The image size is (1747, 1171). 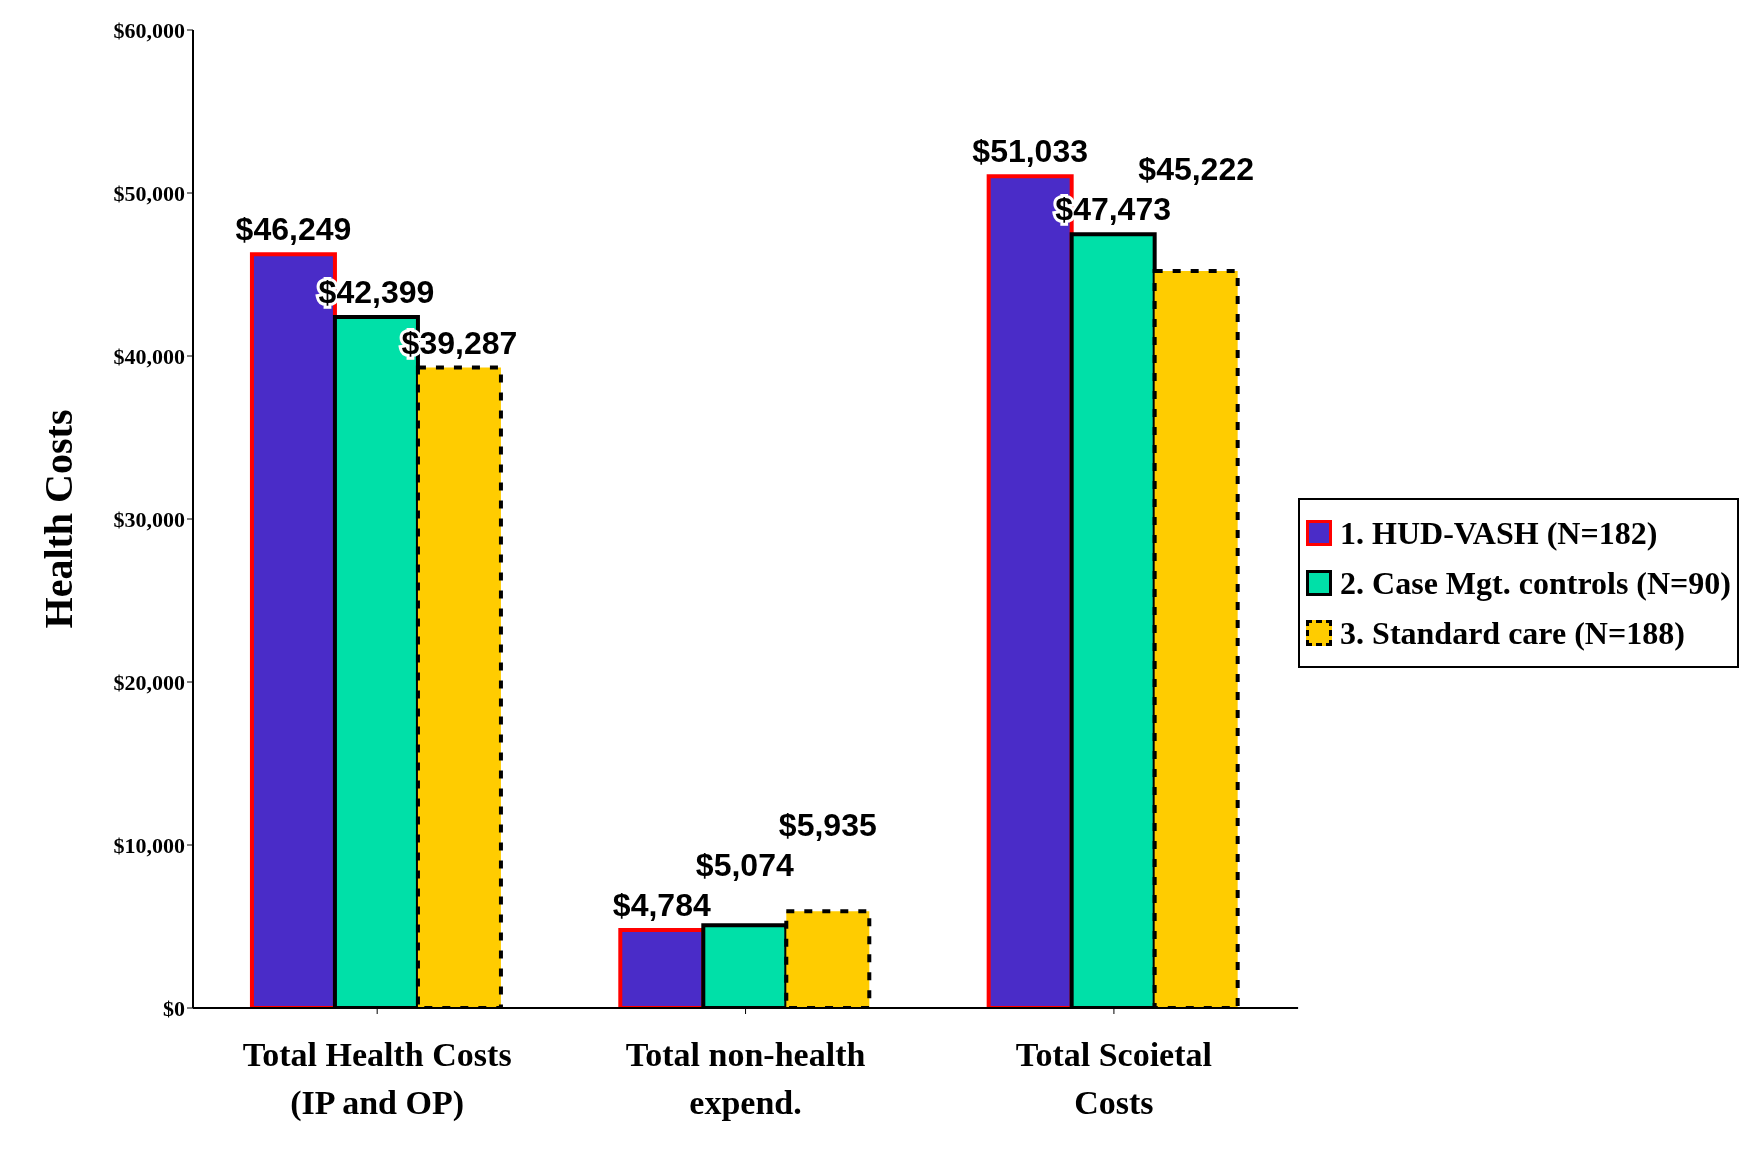 I want to click on y-tick-label: $30,000, so click(x=149, y=519).